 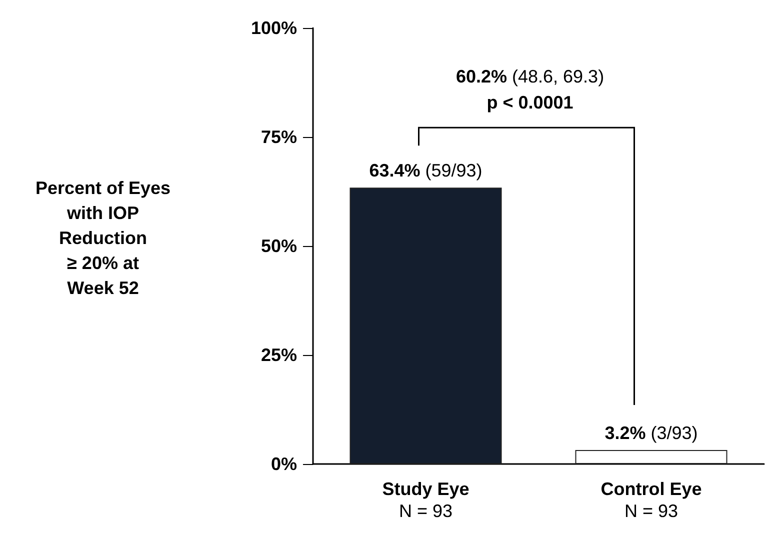 I want to click on y-axis-title: Percent of Eyes with IOP Reduction ≥ 20% at Week 52, so click(x=103, y=238).